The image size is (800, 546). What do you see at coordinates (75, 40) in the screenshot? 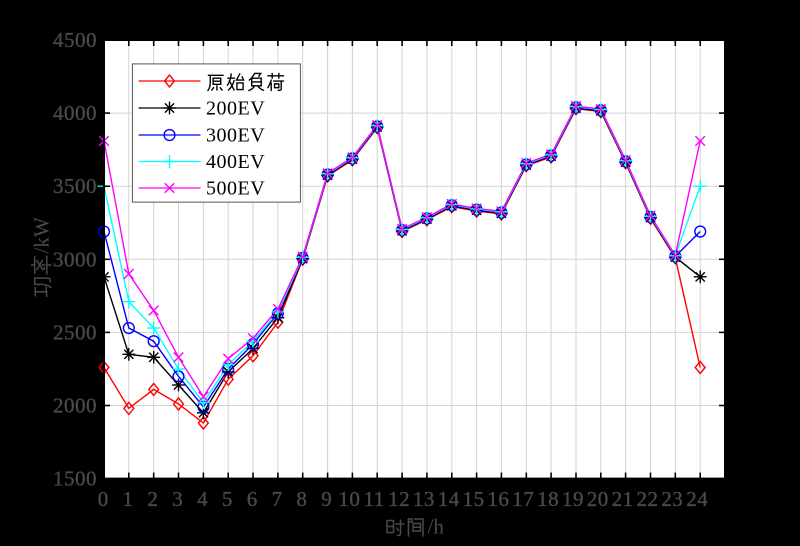
I see `svg-text: 4500` at bounding box center [75, 40].